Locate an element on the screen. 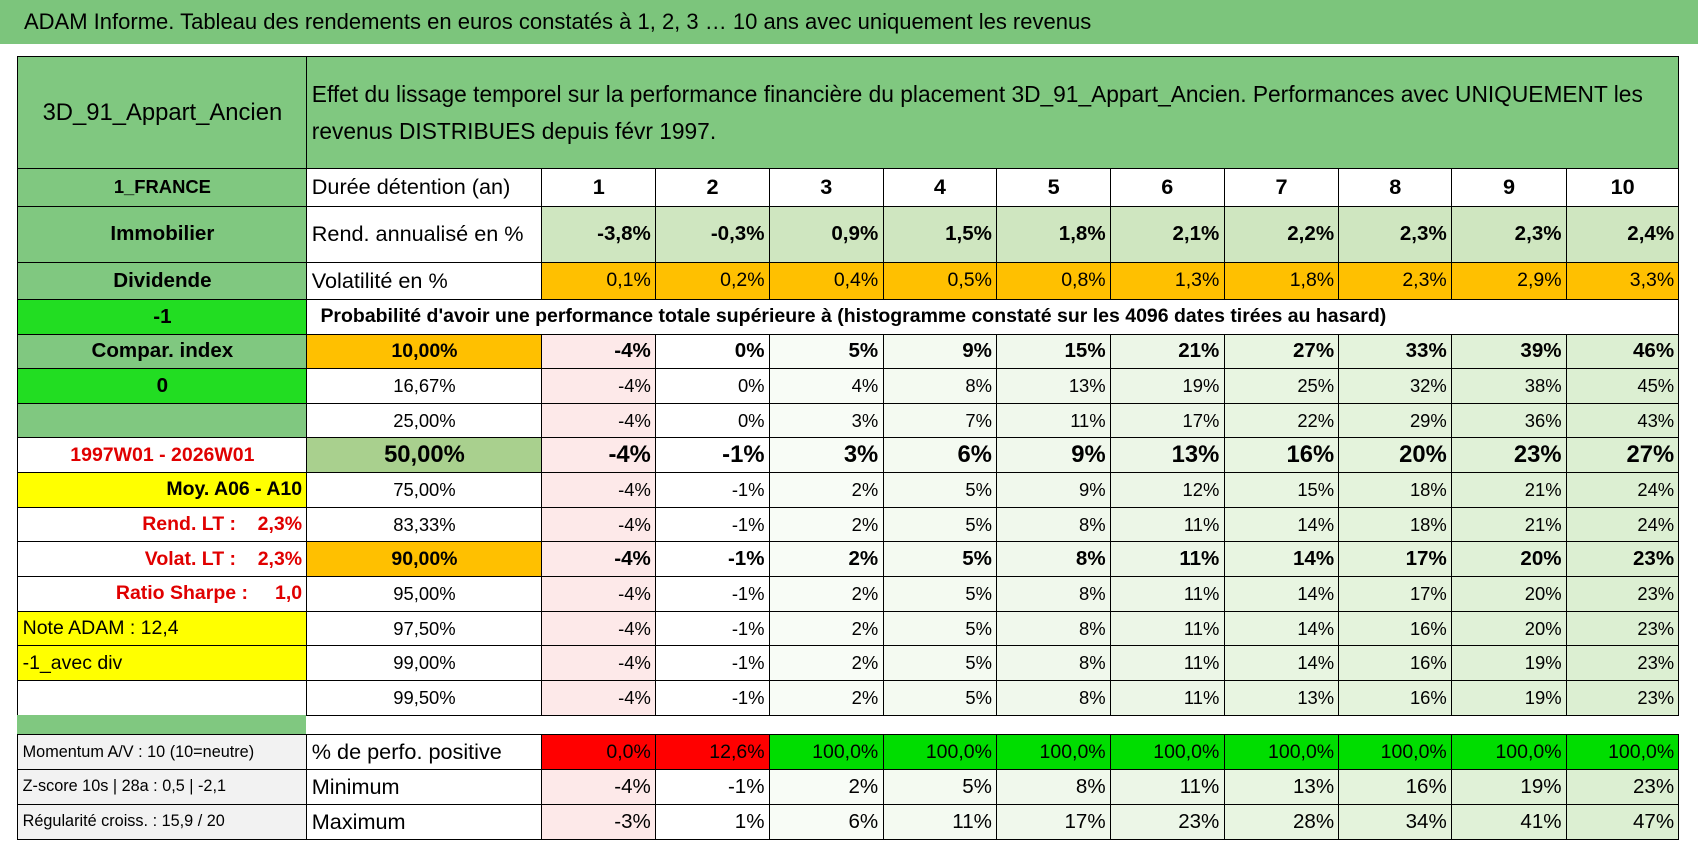 The width and height of the screenshot is (1698, 848). spacer is located at coordinates (162, 724).